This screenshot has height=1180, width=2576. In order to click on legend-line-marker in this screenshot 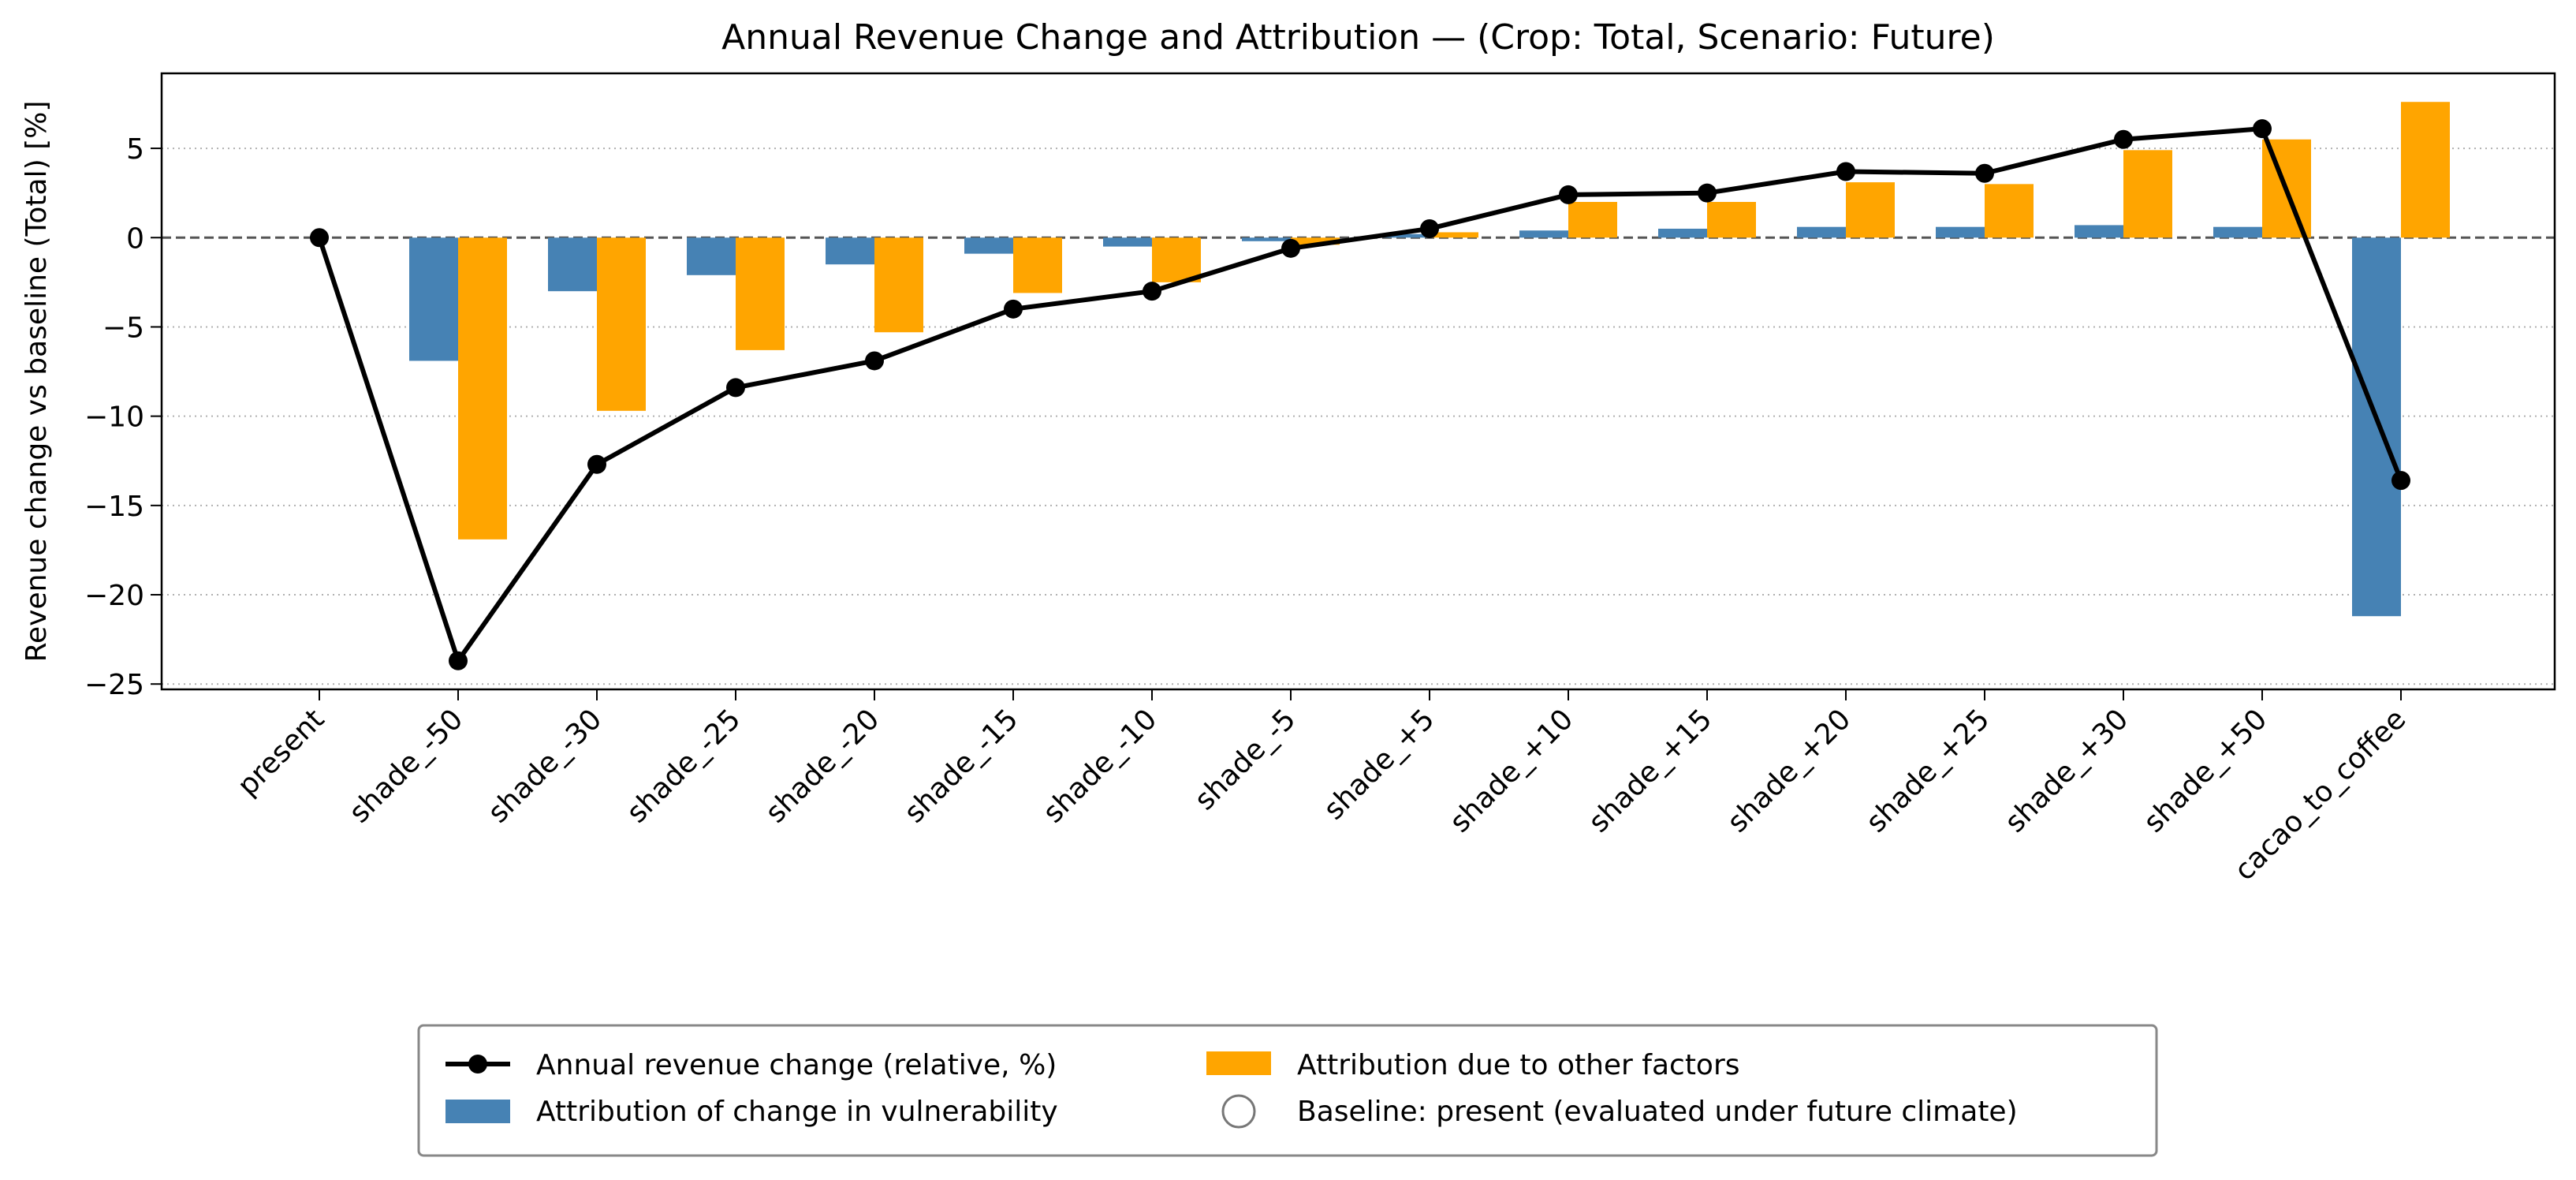, I will do `click(477, 1064)`.